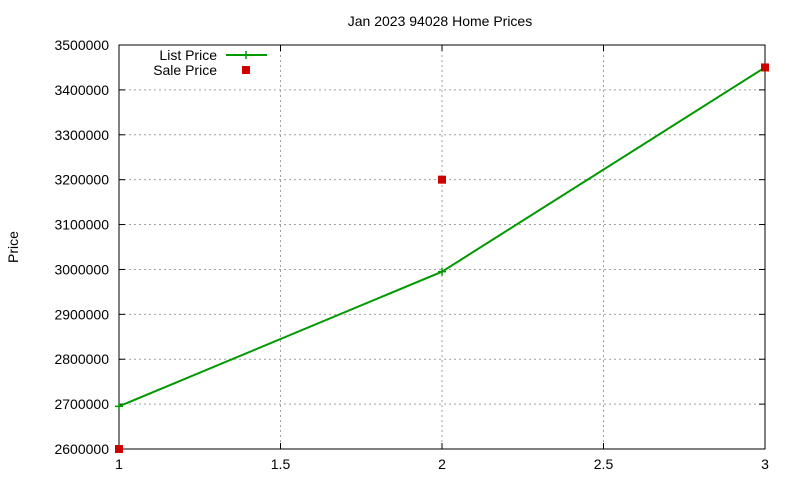 Image resolution: width=800 pixels, height=480 pixels. Describe the element at coordinates (81, 359) in the screenshot. I see `y-tick-label: 2800000` at that location.